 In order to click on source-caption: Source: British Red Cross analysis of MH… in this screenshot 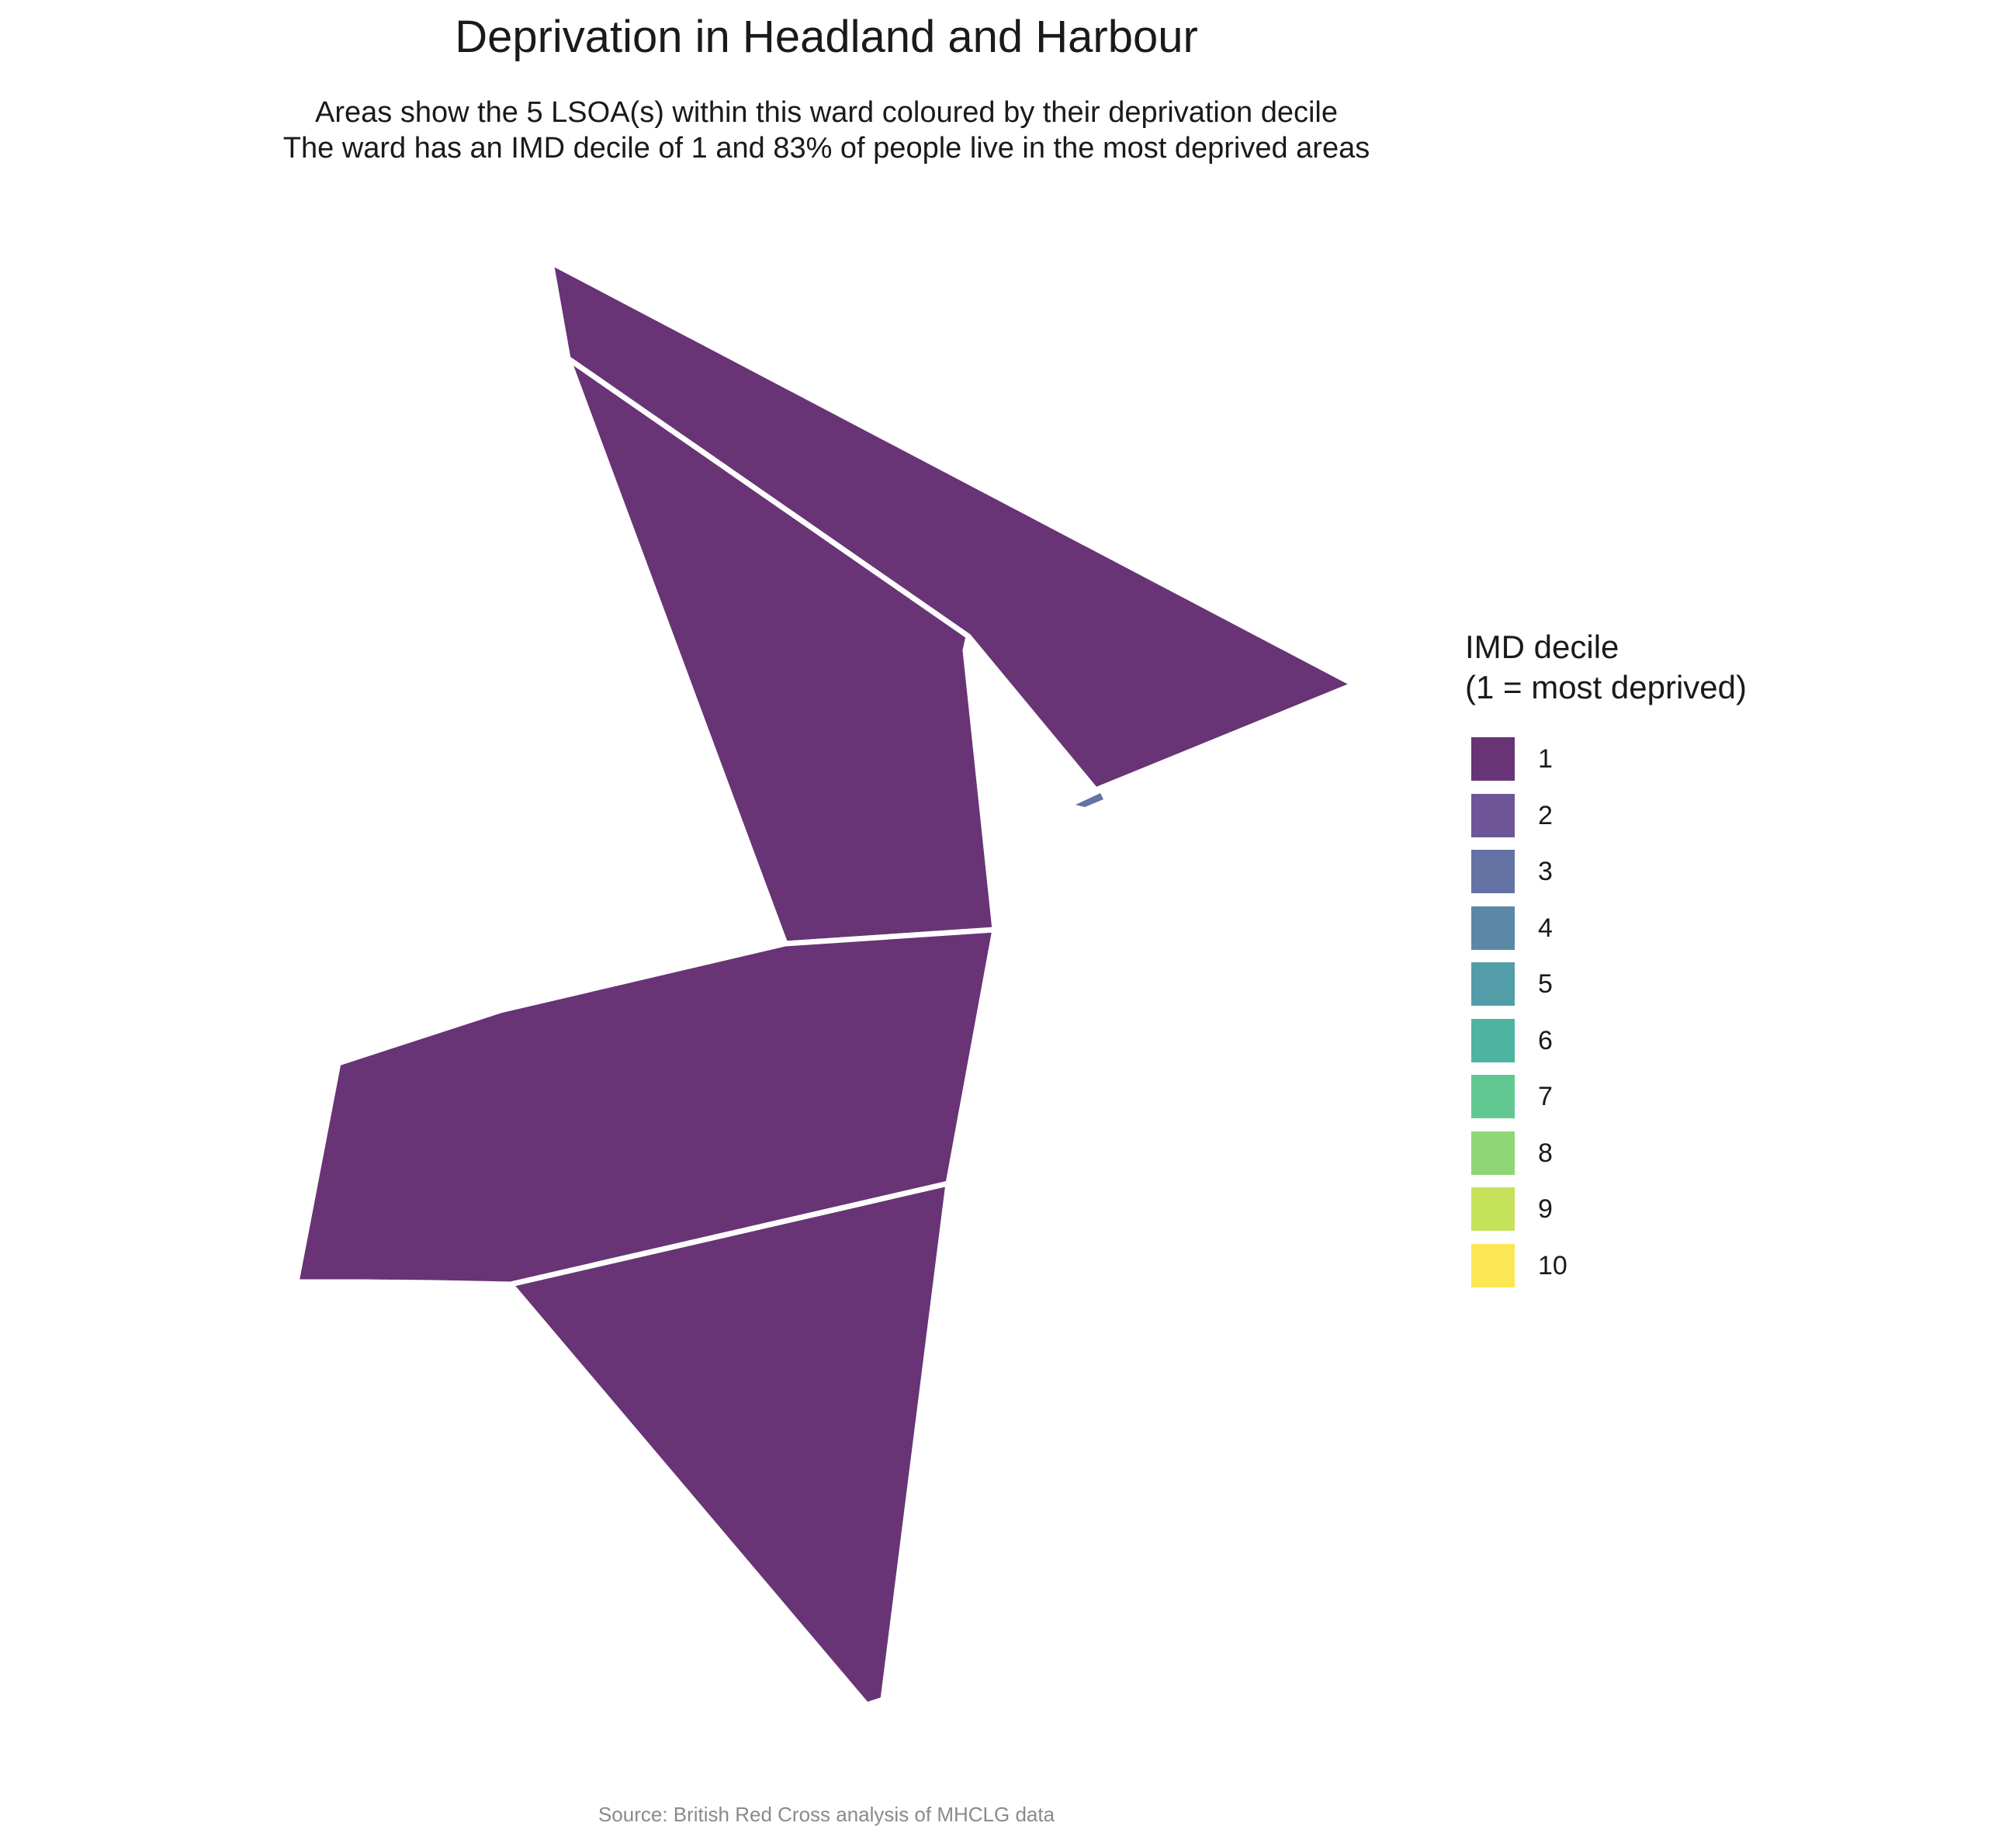, I will do `click(827, 1815)`.